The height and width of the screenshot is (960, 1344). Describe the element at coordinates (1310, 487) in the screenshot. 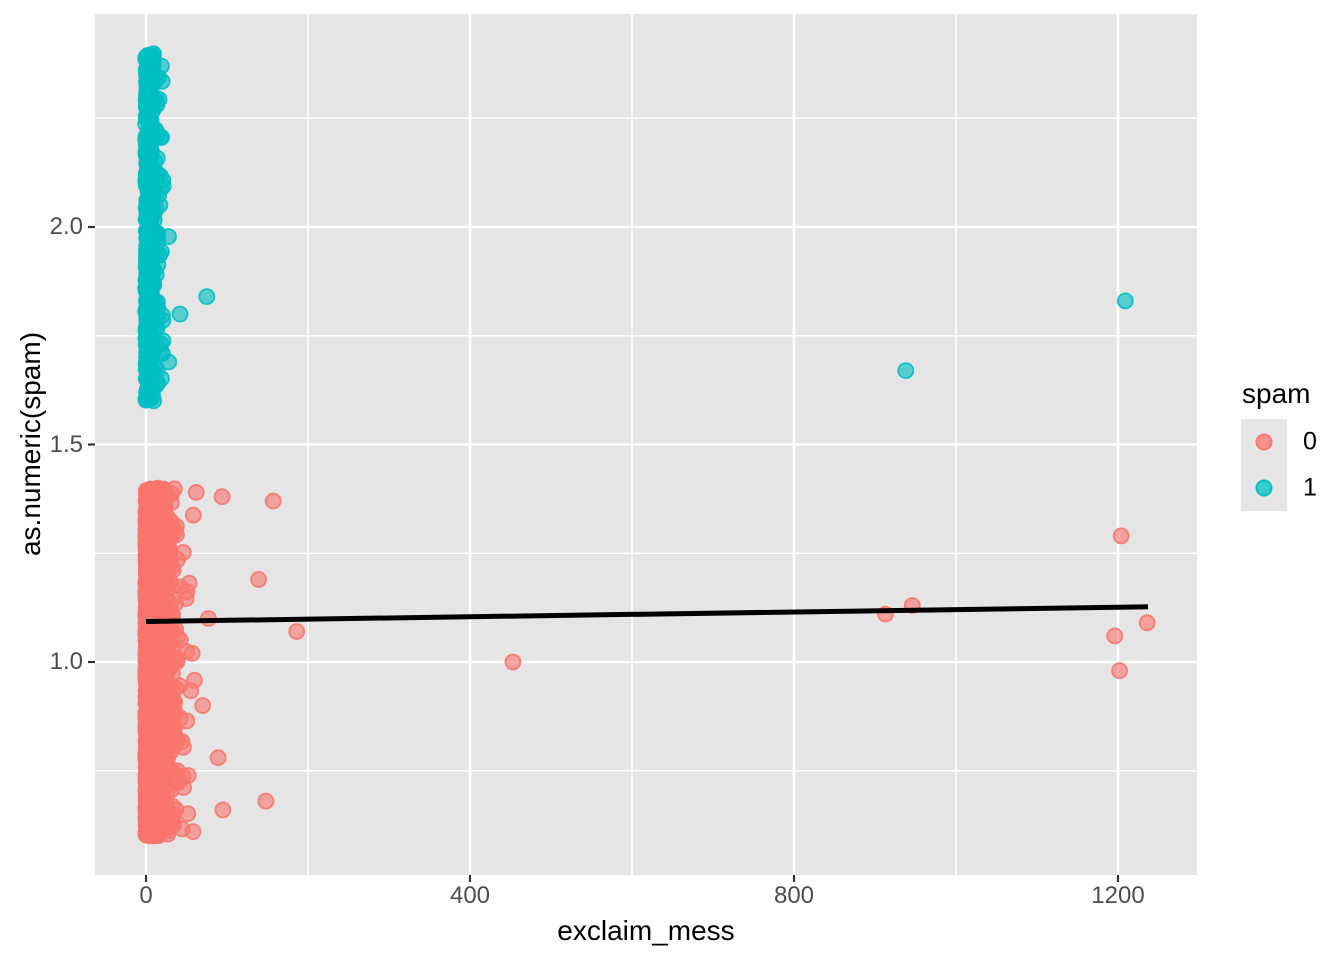

I see `legend-label-1: 1` at that location.